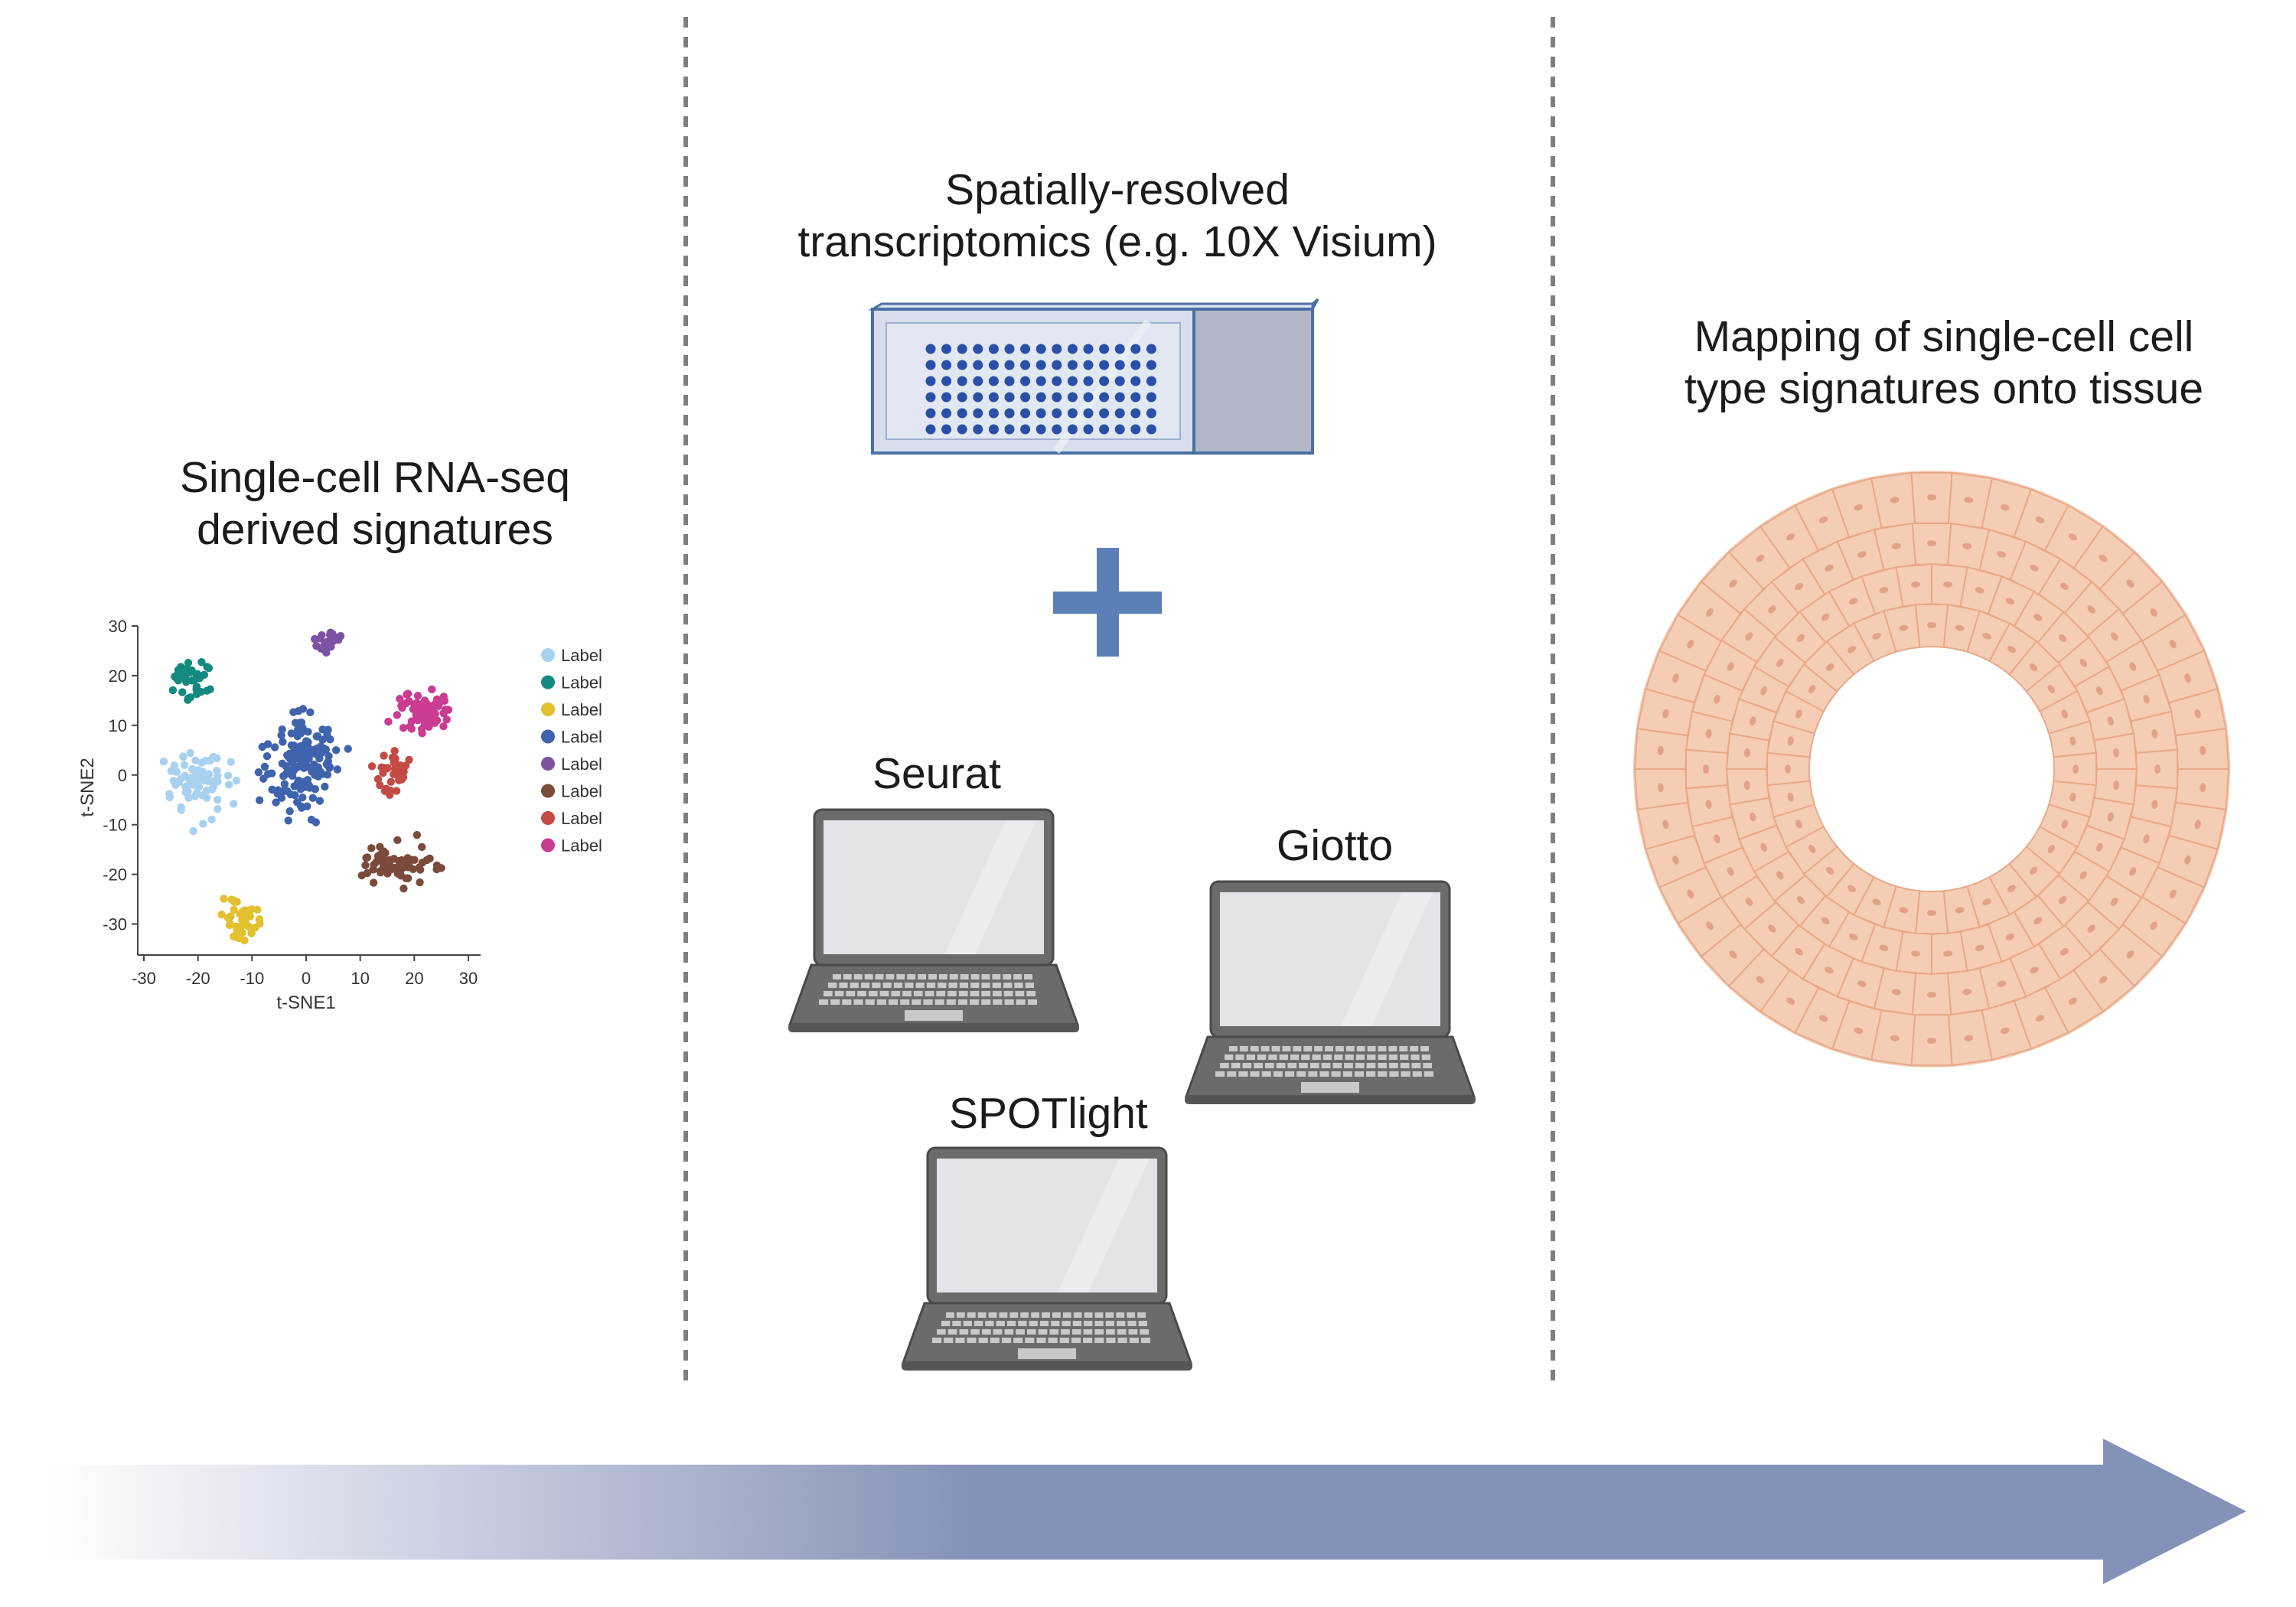 The width and height of the screenshot is (2296, 1607). I want to click on laptop-trackpad, so click(934, 1015).